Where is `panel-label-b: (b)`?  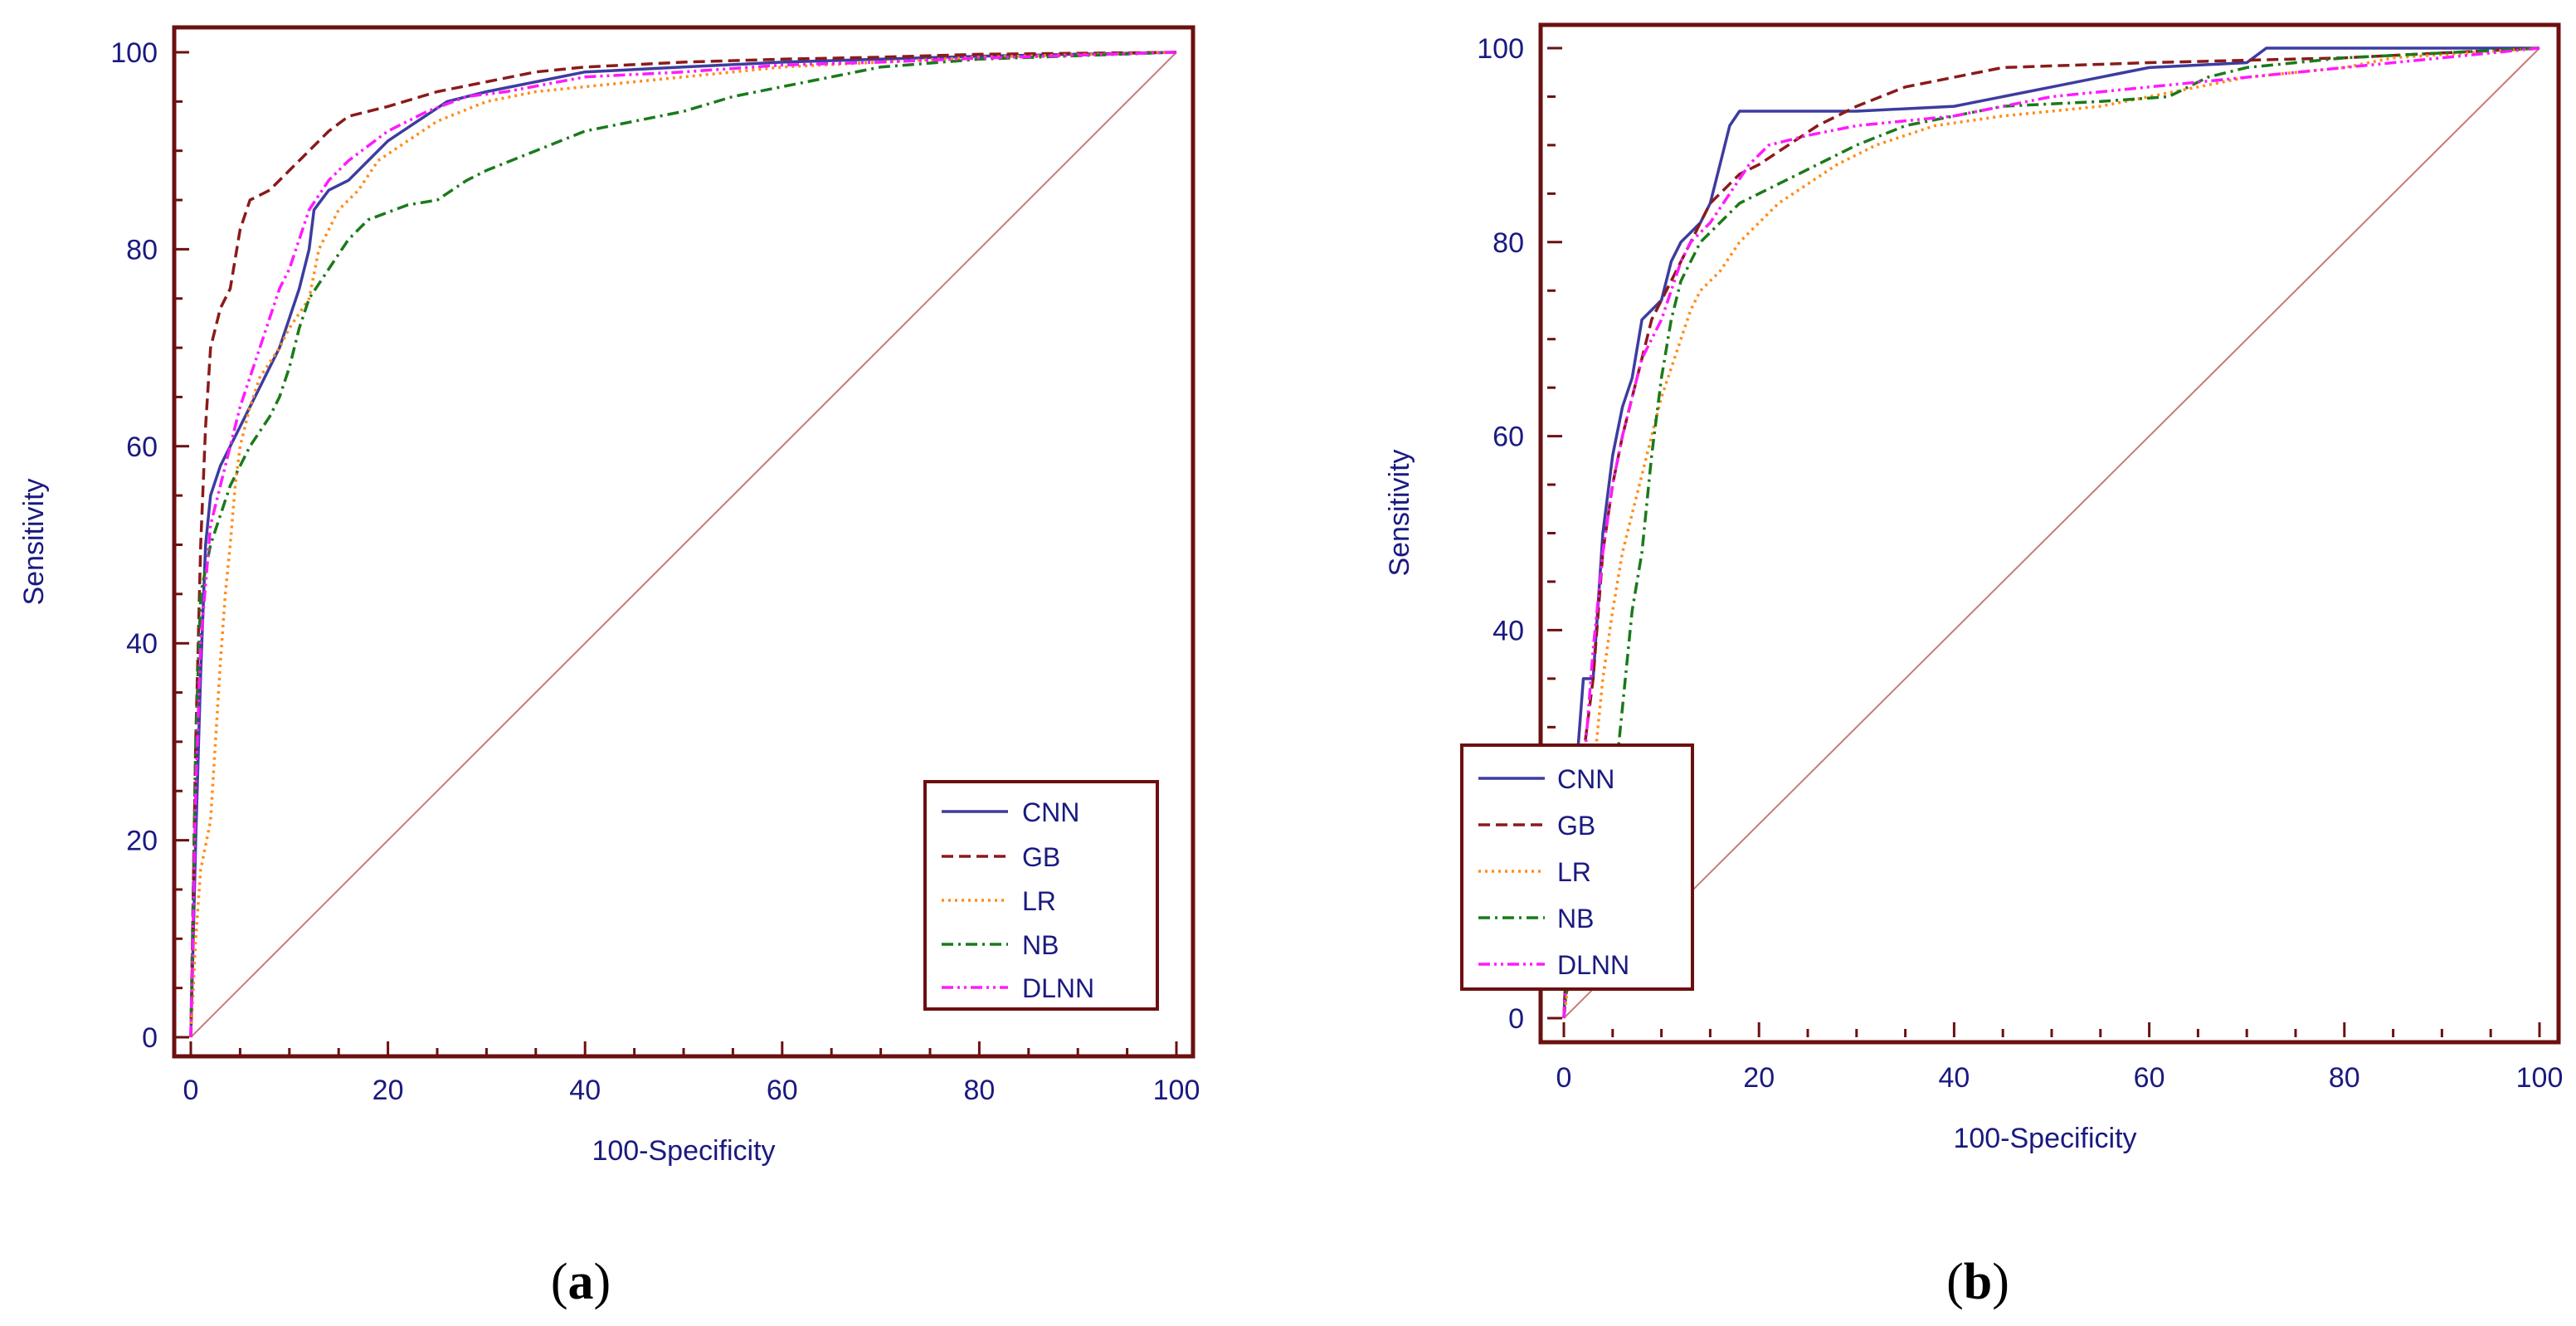
panel-label-b: (b) is located at coordinates (1977, 1282).